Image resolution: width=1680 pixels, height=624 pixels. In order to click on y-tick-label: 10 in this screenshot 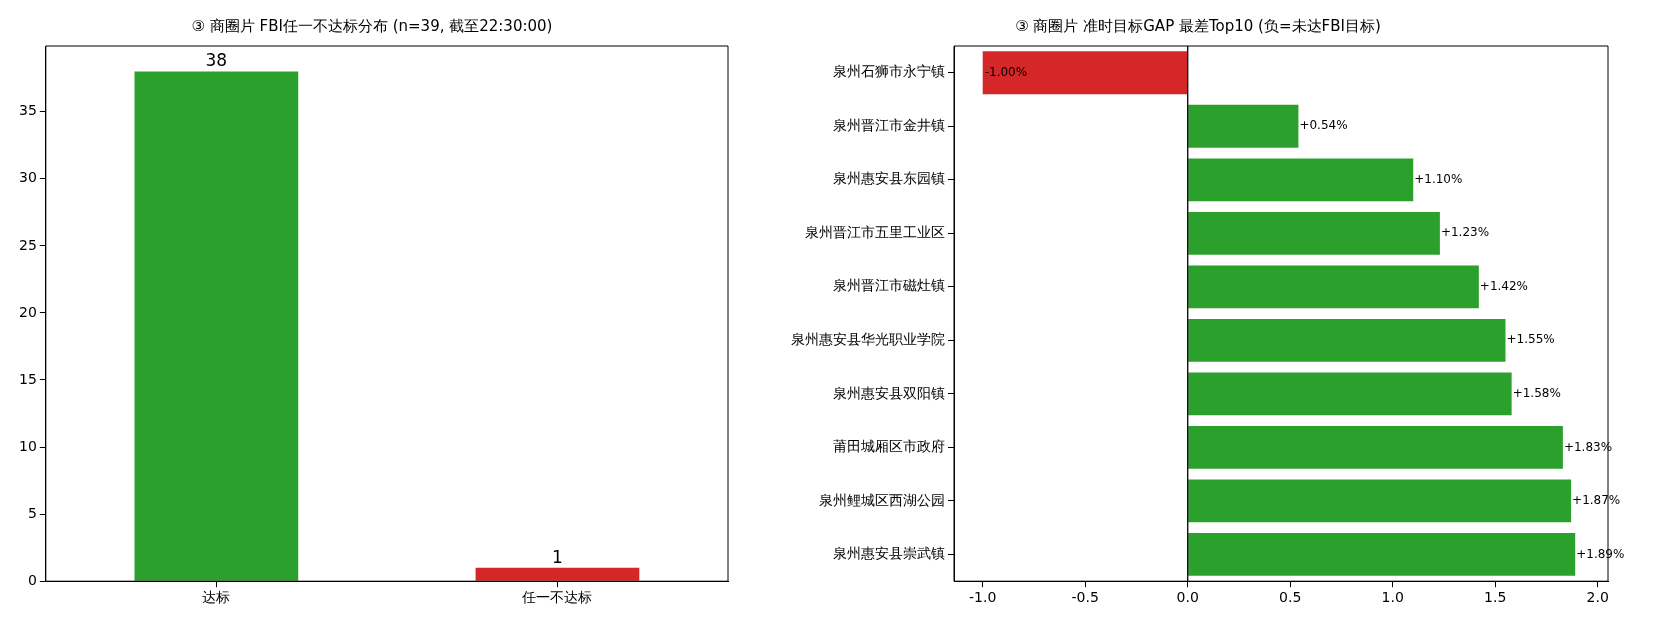, I will do `click(27, 445)`.